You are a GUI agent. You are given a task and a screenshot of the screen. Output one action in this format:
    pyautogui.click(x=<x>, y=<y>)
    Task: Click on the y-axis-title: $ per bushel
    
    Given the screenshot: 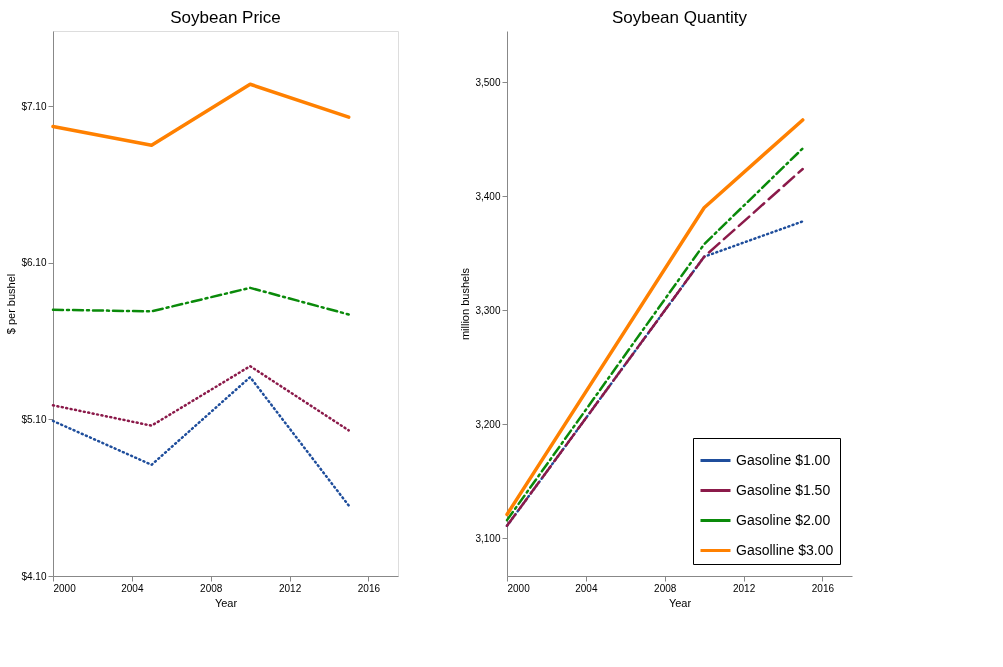 What is the action you would take?
    pyautogui.click(x=11, y=304)
    